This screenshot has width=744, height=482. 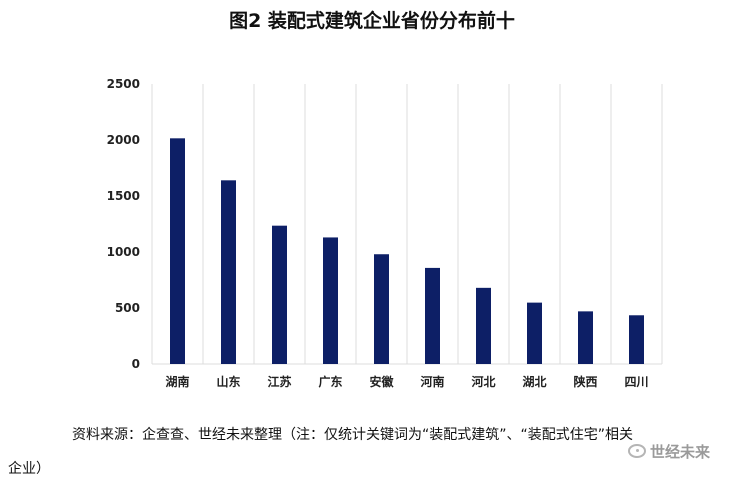 What do you see at coordinates (228, 381) in the screenshot?
I see `x-tick-label: 山东` at bounding box center [228, 381].